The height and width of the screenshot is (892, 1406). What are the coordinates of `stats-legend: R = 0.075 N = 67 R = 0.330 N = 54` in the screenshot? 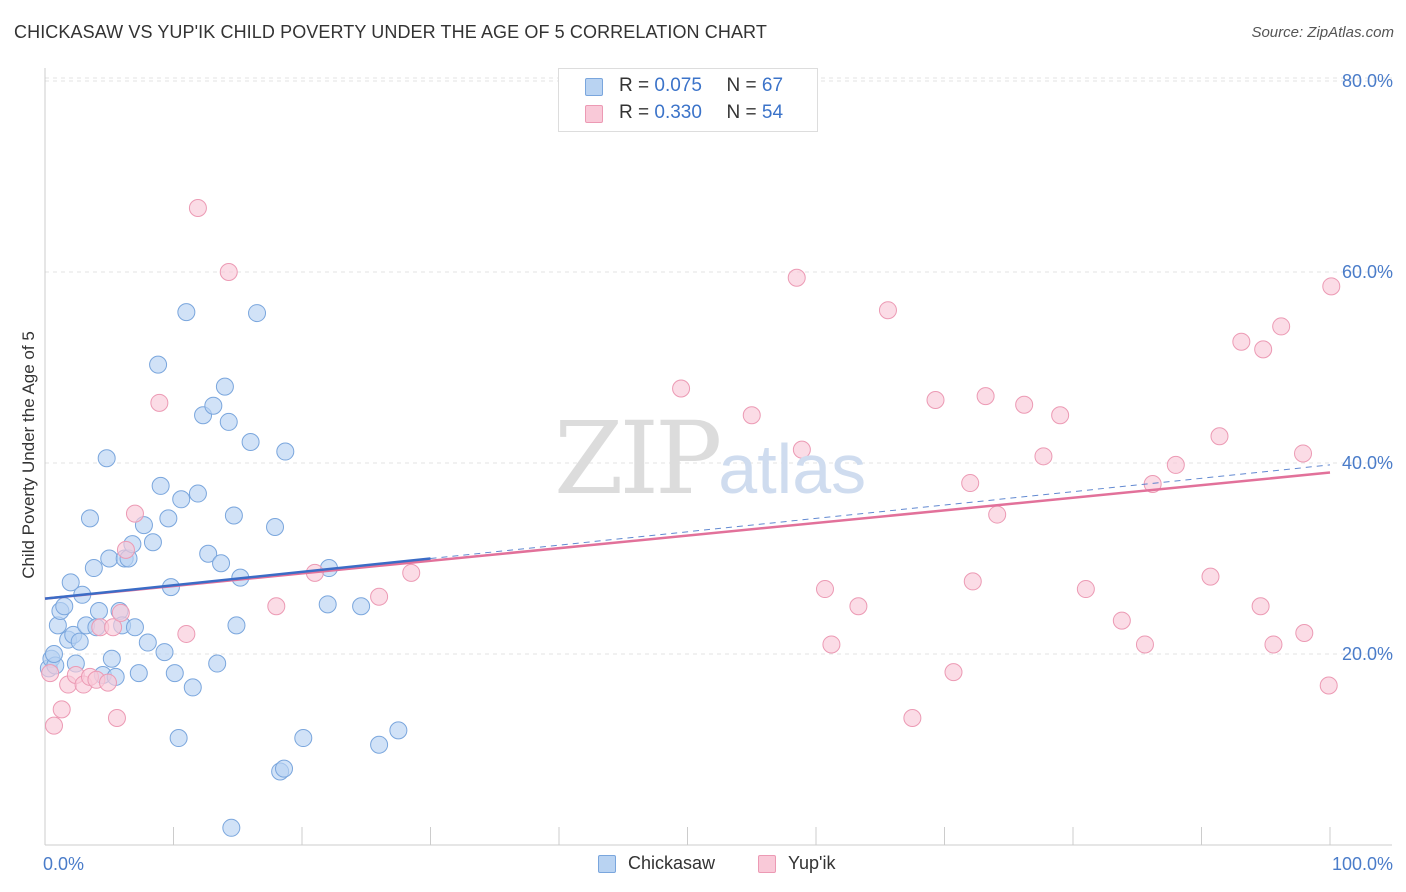 It's located at (688, 100).